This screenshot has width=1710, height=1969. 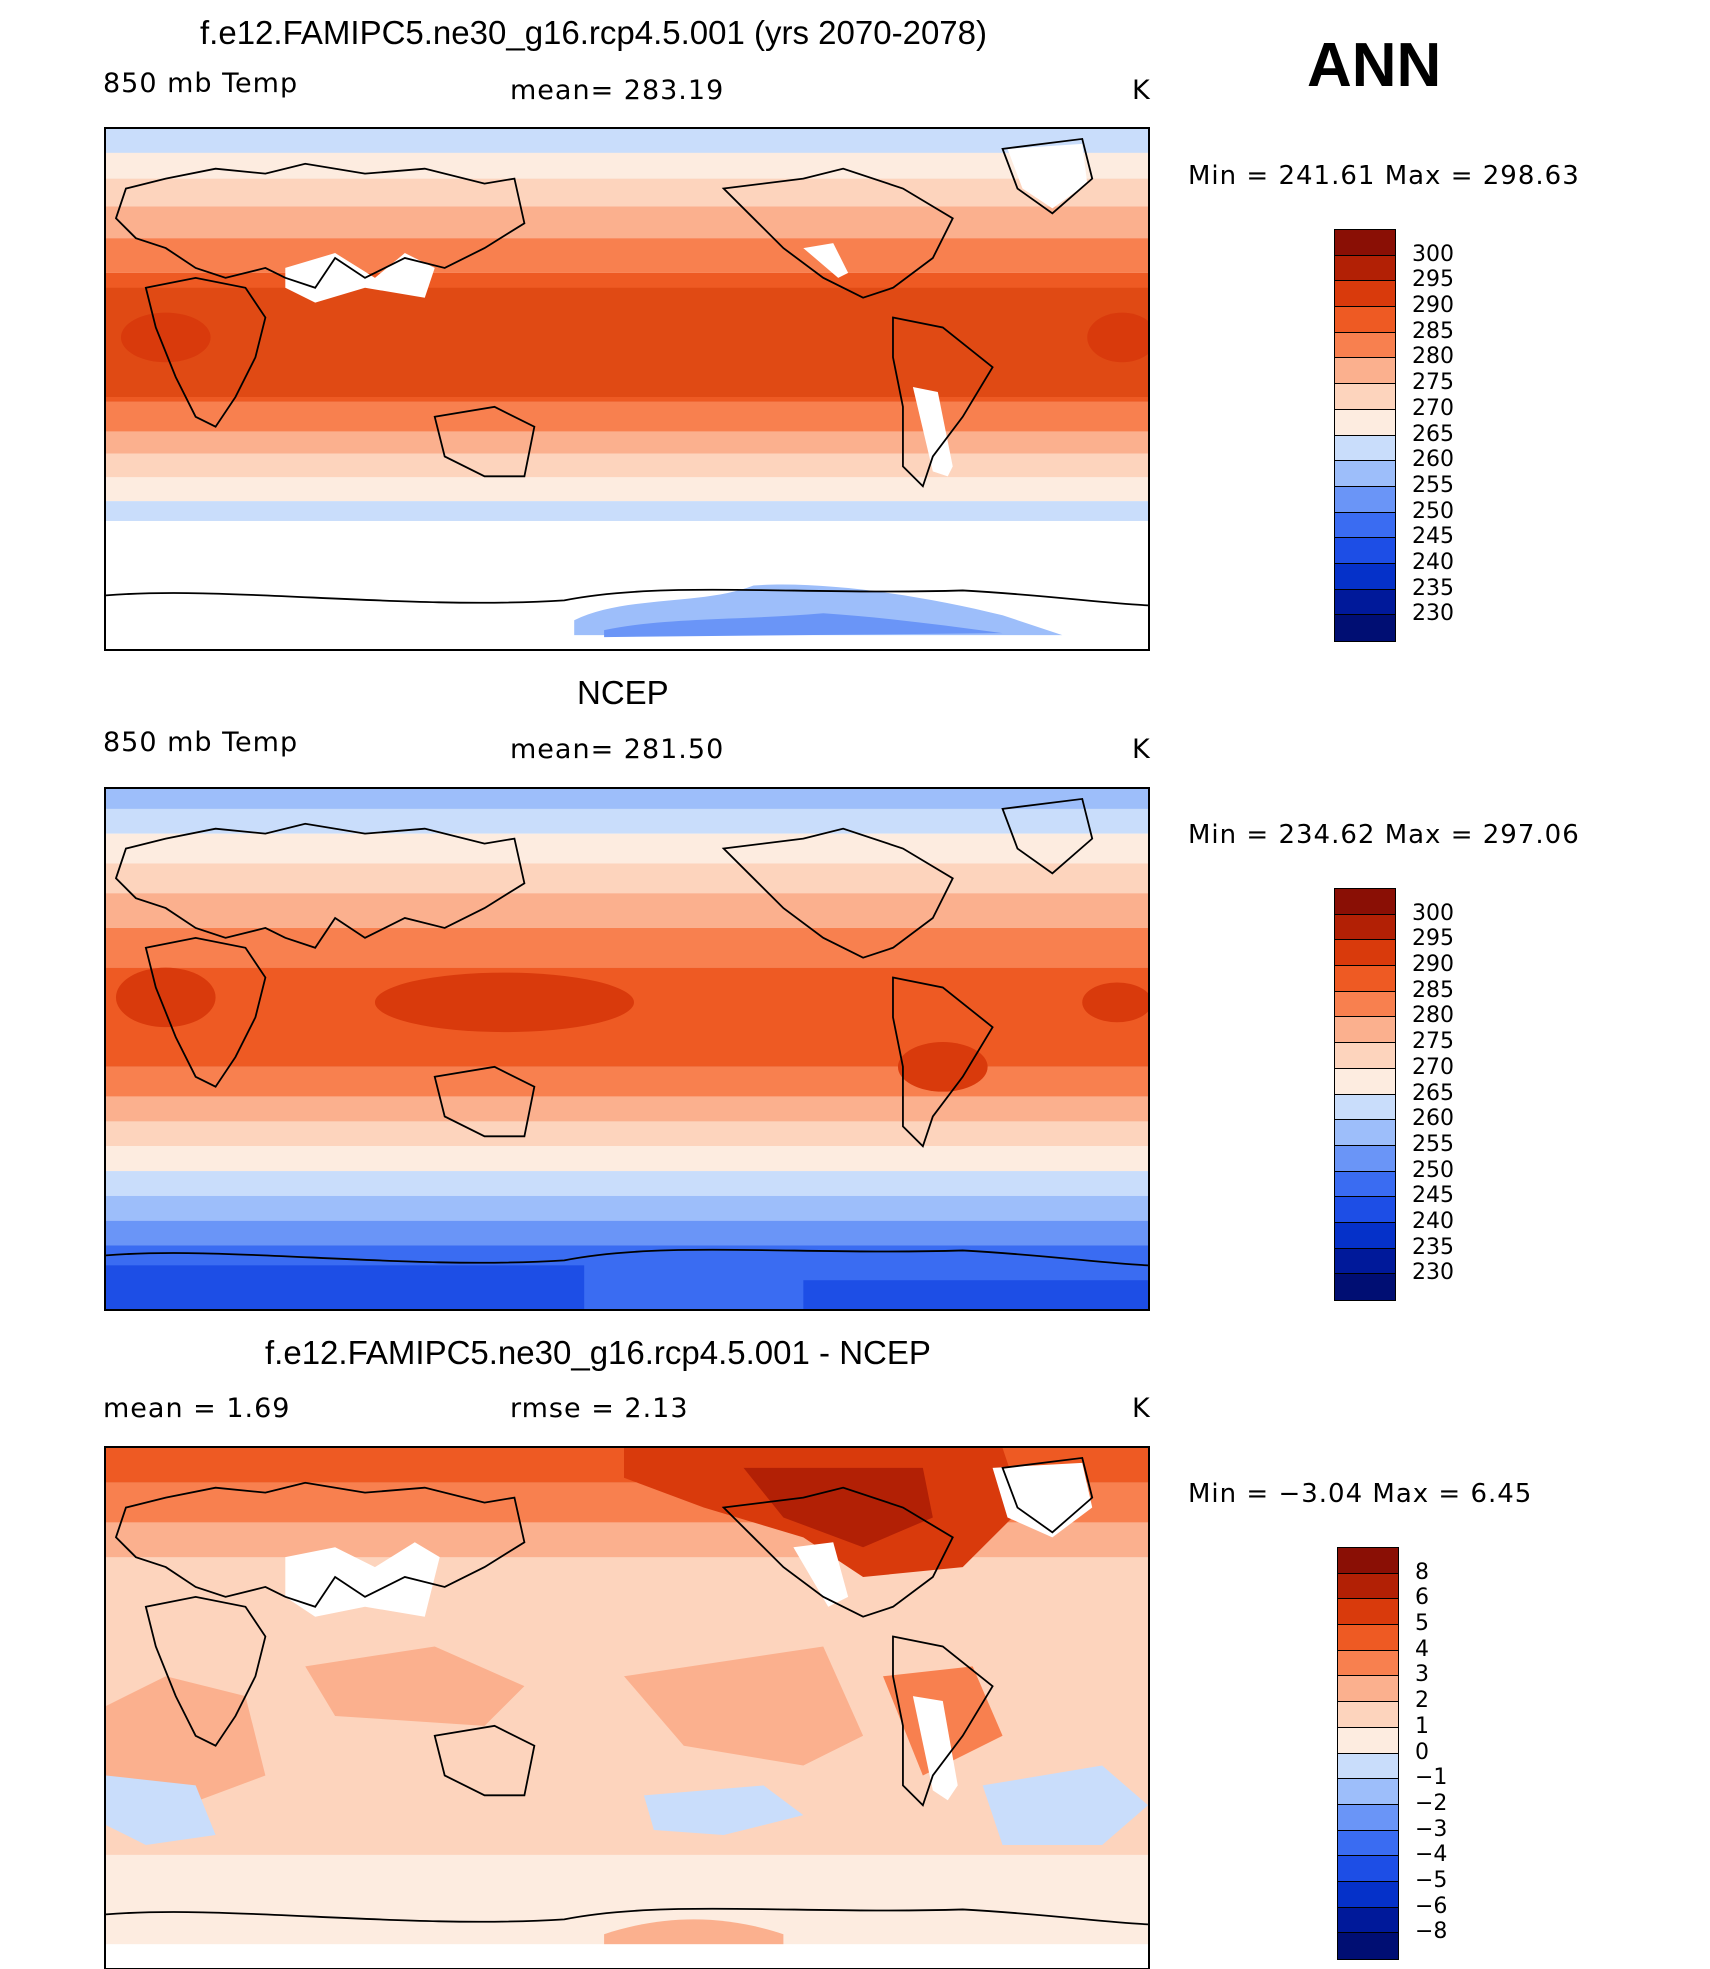 What do you see at coordinates (1433, 408) in the screenshot?
I see `colorbar-tick-label: 270` at bounding box center [1433, 408].